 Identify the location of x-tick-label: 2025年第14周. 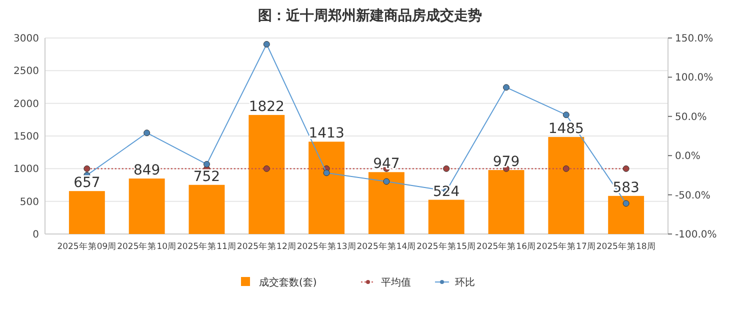
(386, 246).